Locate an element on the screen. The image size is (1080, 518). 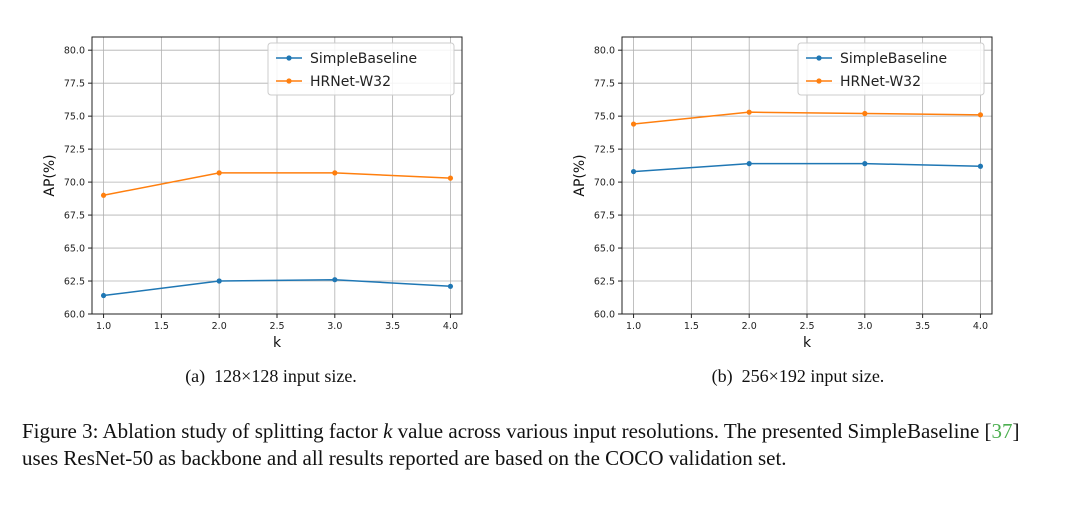
subcaption-b: (b) 256×192 input size. is located at coordinates (798, 376).